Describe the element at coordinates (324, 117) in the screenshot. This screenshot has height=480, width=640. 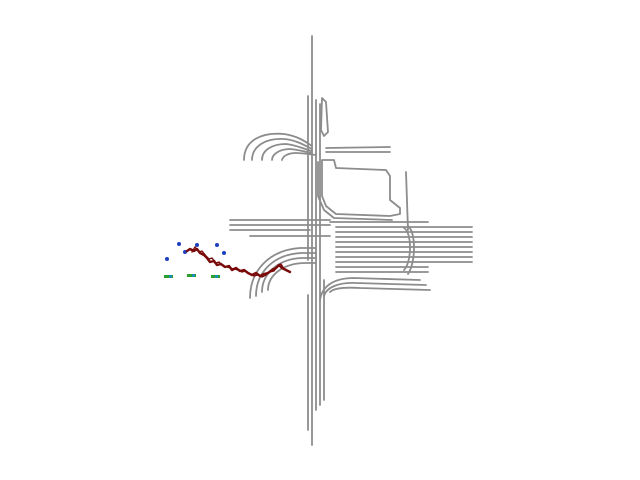
I see `lane-median-island` at that location.